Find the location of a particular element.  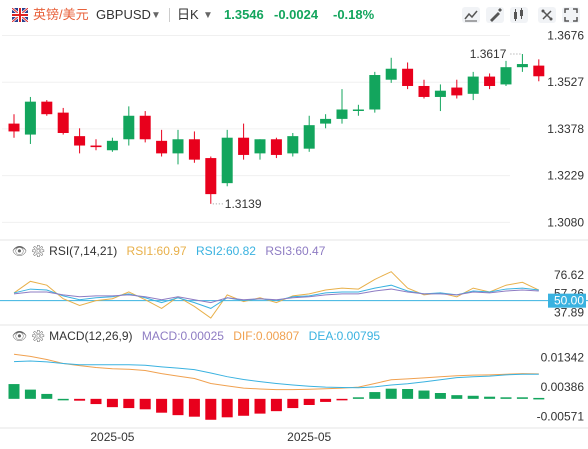

low-annotation-label: 1.3139 is located at coordinates (243, 204).